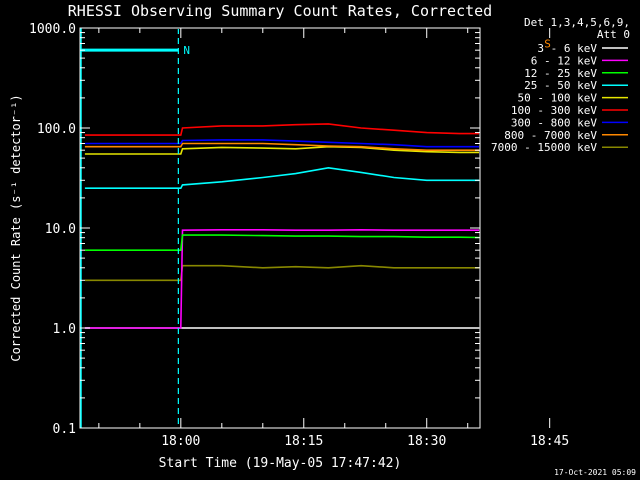  I want to click on annotation-label-N: N, so click(186, 50).